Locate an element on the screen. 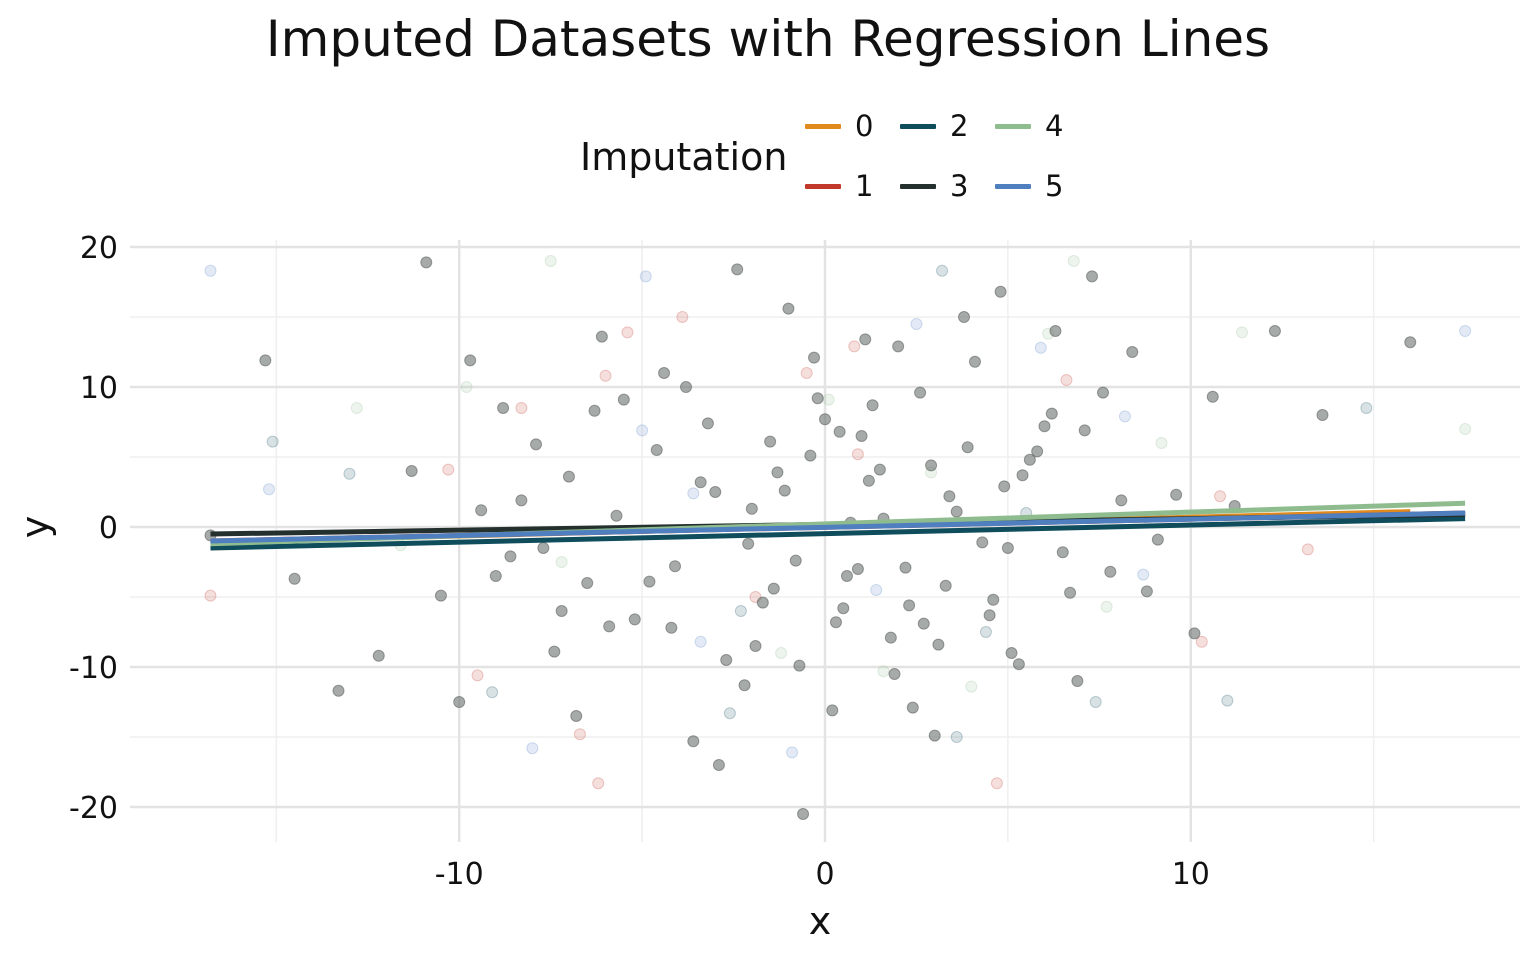 Image resolution: width=1536 pixels, height=960 pixels. legend-label: 2 is located at coordinates (959, 126).